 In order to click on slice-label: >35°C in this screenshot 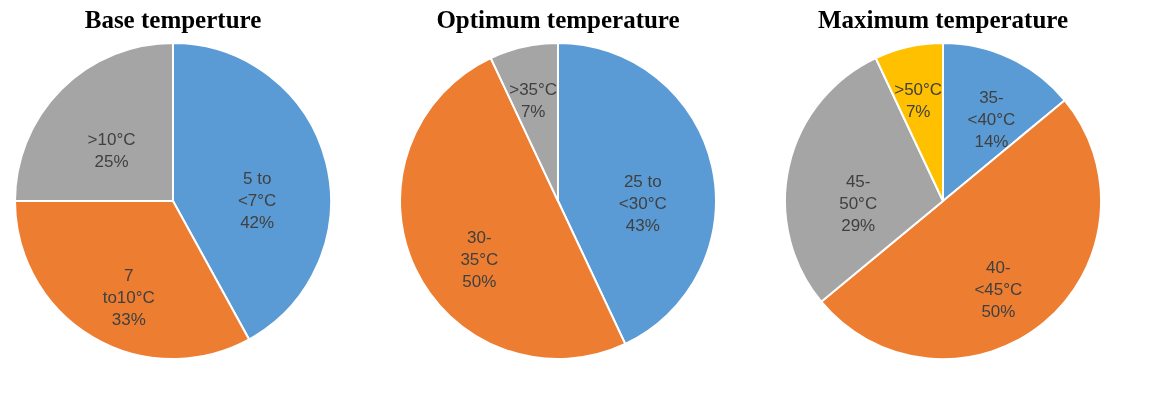, I will do `click(533, 89)`.